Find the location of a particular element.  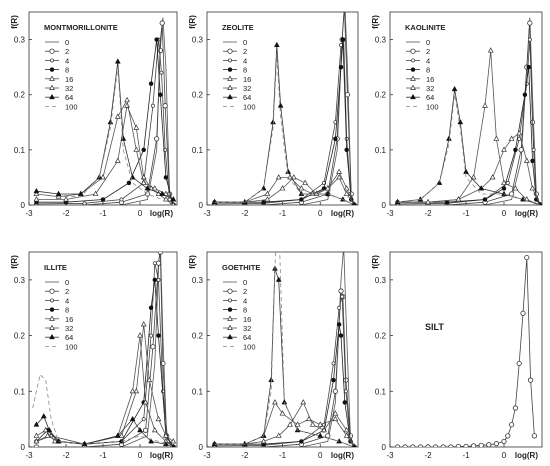

y-tick-label: 0.1 is located at coordinates (198, 391).